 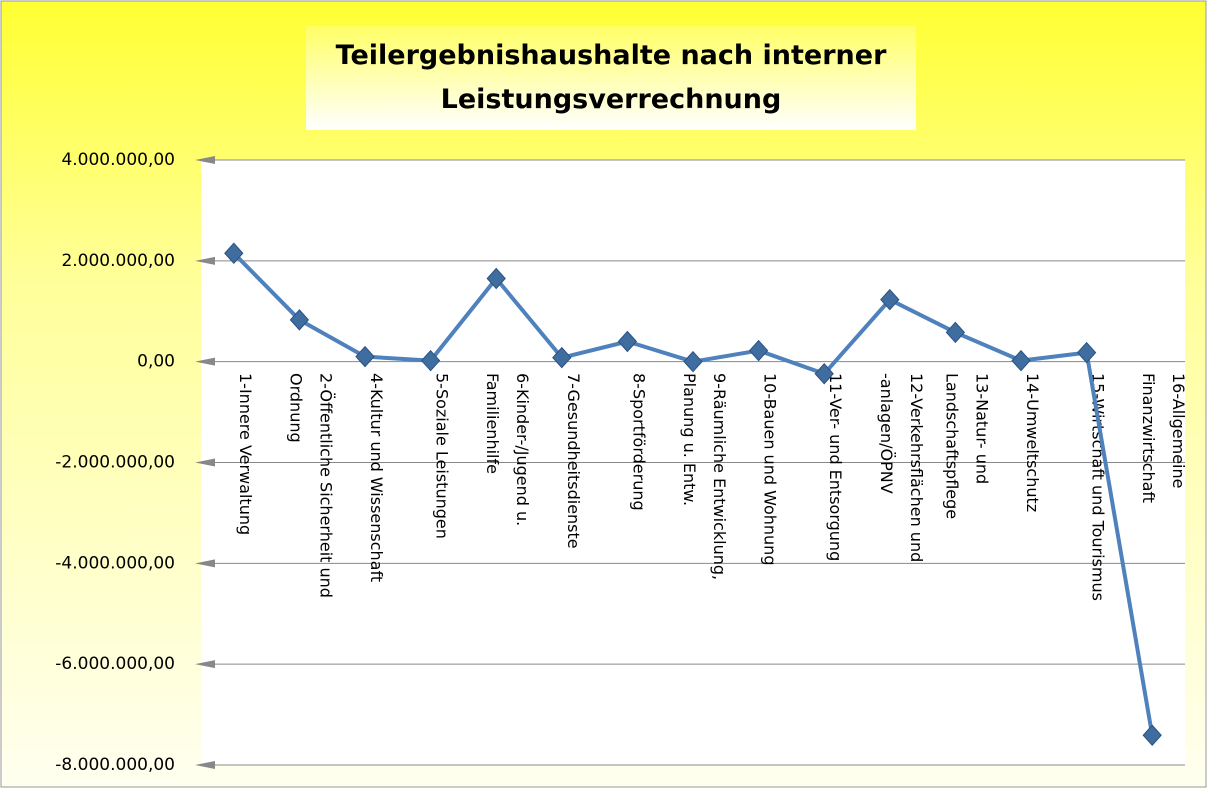 What do you see at coordinates (245, 454) in the screenshot?
I see `x-tick-label: 1-Innere Verwaltung` at bounding box center [245, 454].